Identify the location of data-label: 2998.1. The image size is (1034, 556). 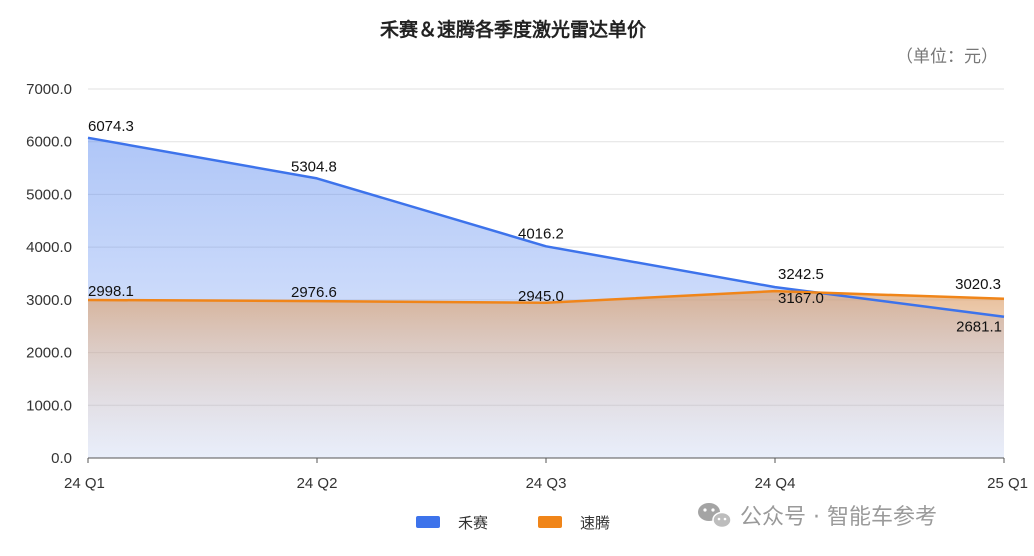
(111, 291).